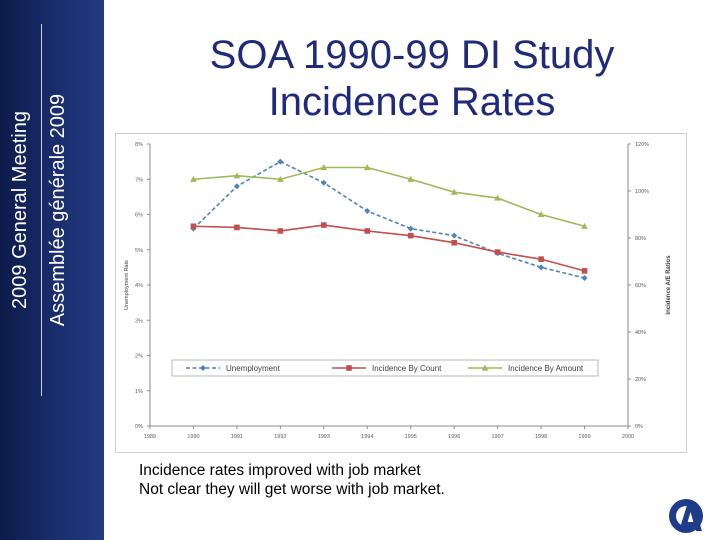 This screenshot has width=720, height=540. What do you see at coordinates (454, 437) in the screenshot?
I see `x-tick-label: 1996` at bounding box center [454, 437].